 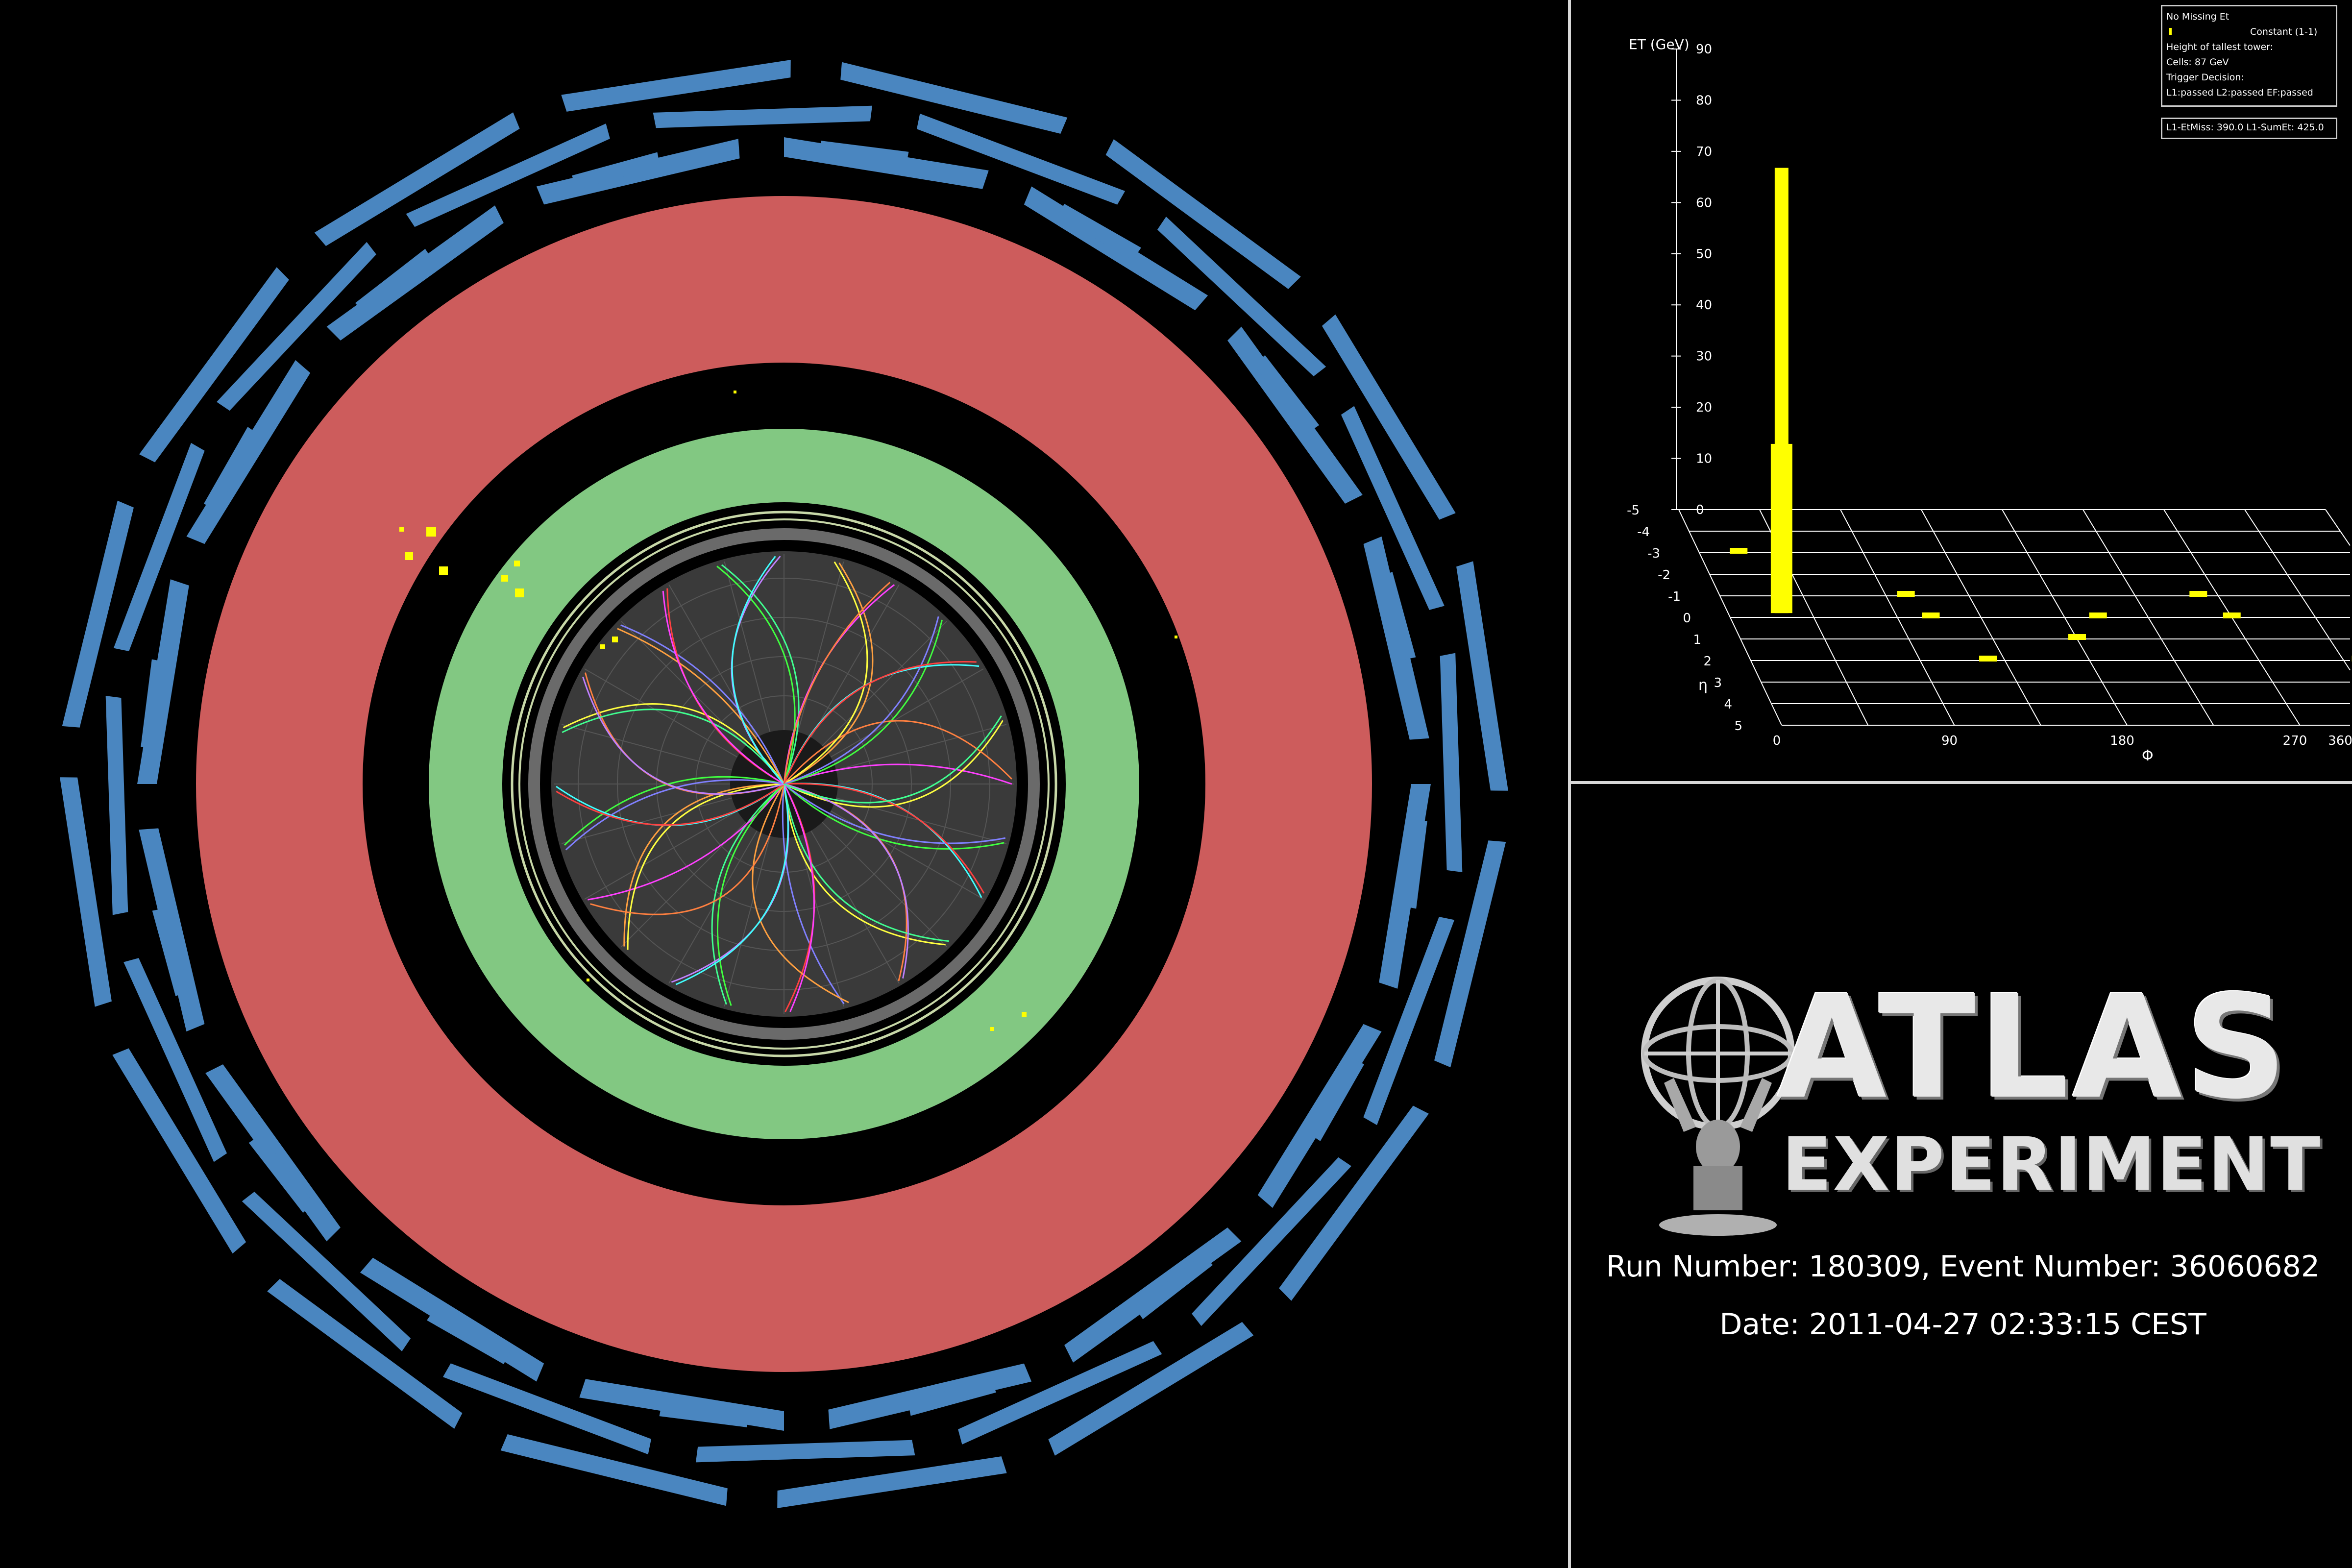 I want to click on eta-tick-label: -3, so click(x=1653, y=553).